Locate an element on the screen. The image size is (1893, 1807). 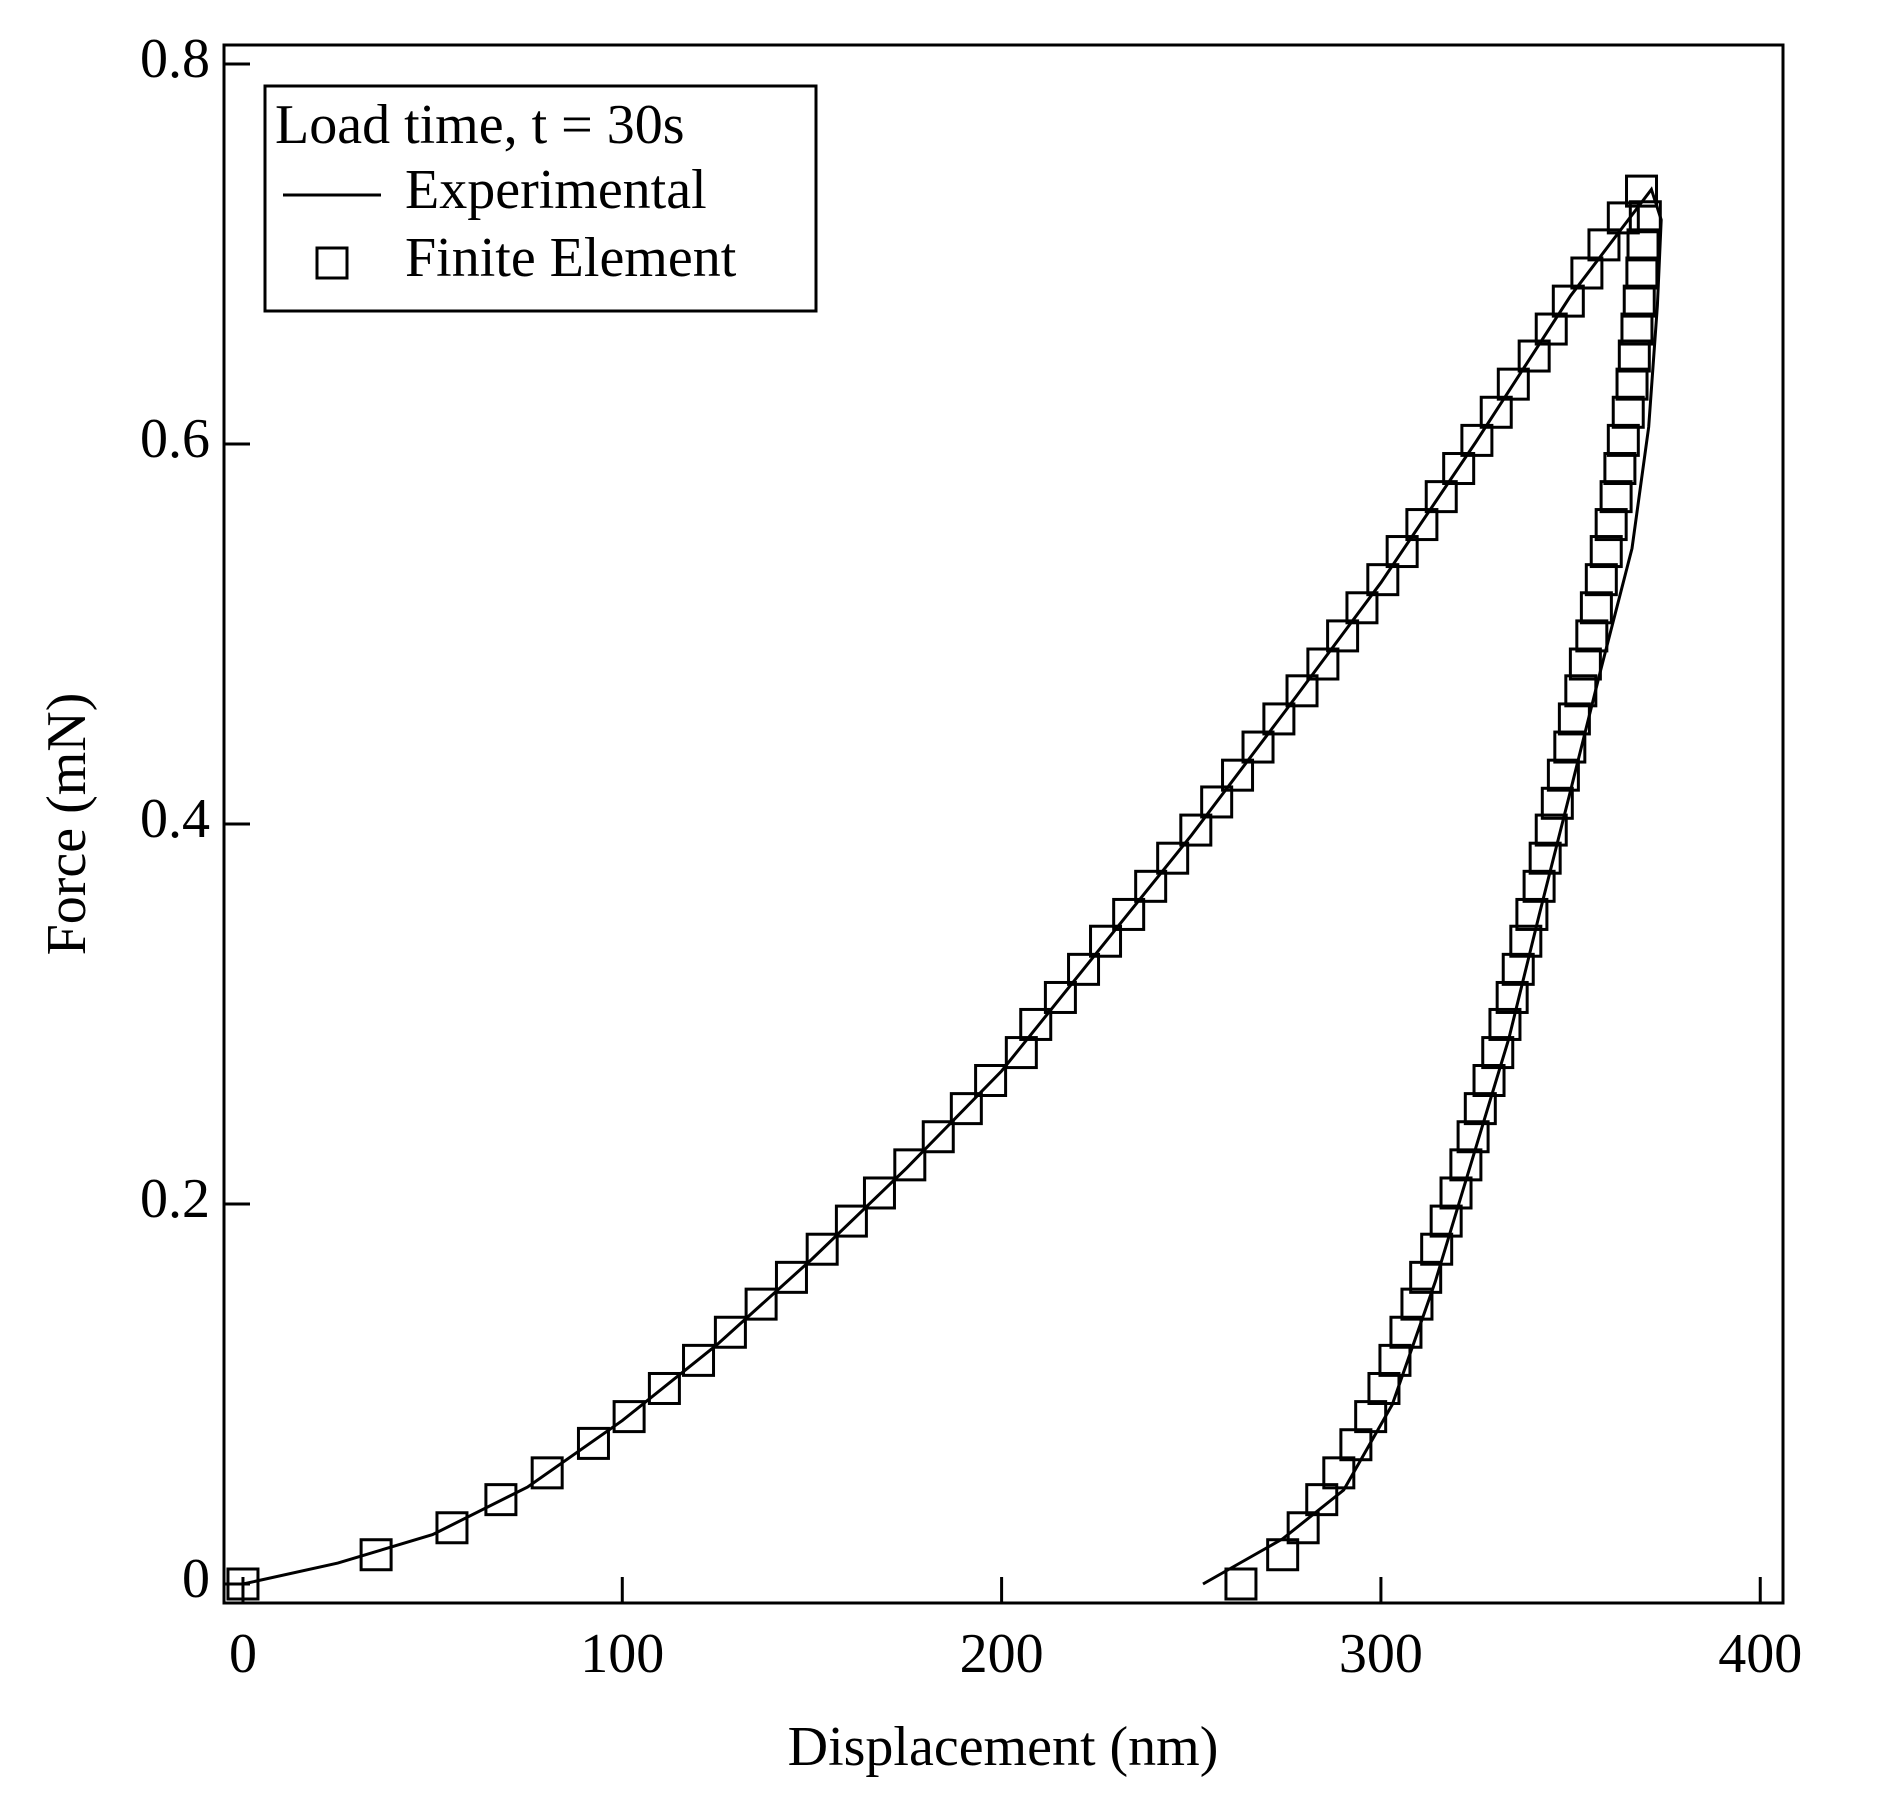
x-tick-label: 200 is located at coordinates (1002, 1654).